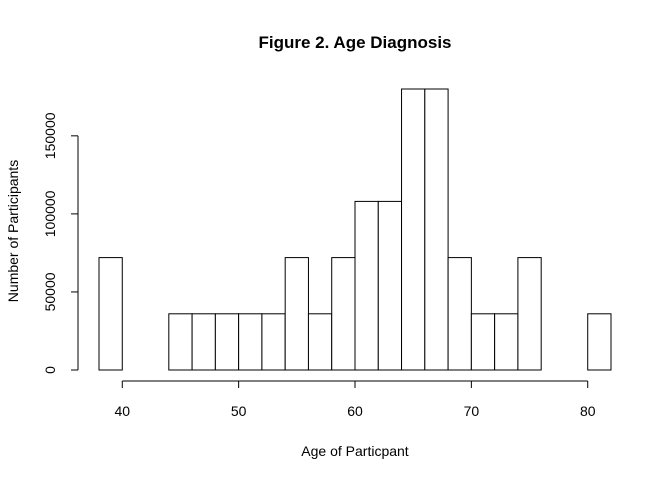 This screenshot has height=480, width=672. Describe the element at coordinates (50, 213) in the screenshot. I see `y-tick-label: 100000` at that location.